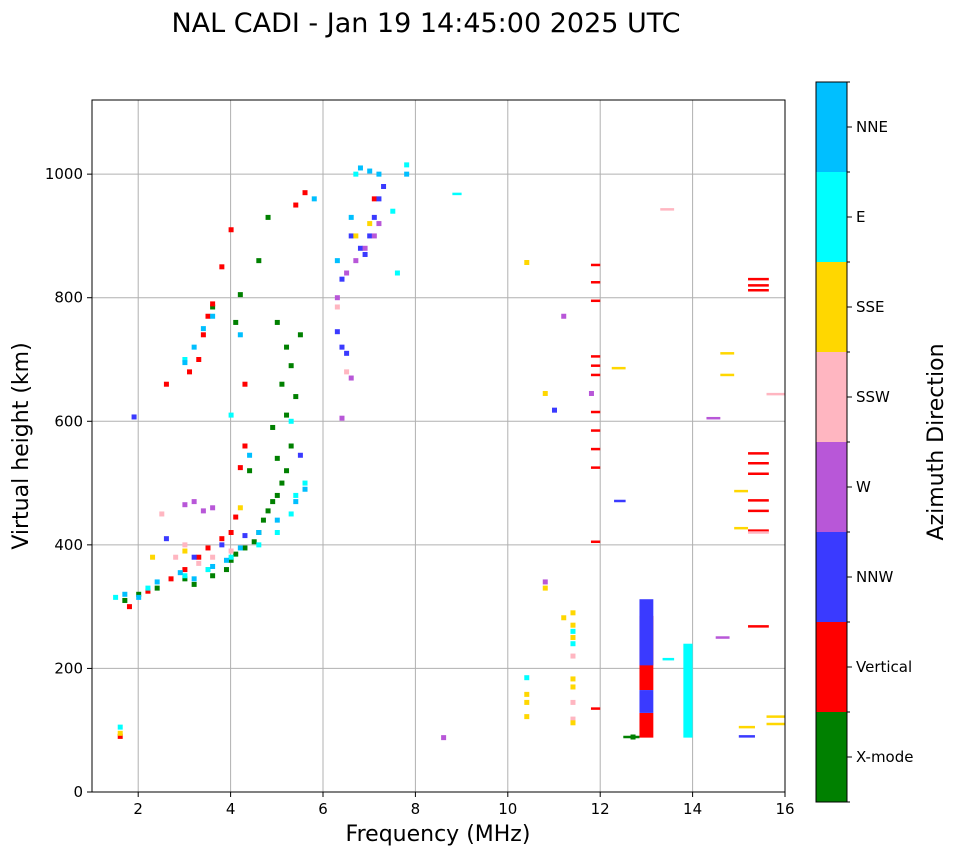  I want to click on x-tick-label: 16, so click(784, 809).